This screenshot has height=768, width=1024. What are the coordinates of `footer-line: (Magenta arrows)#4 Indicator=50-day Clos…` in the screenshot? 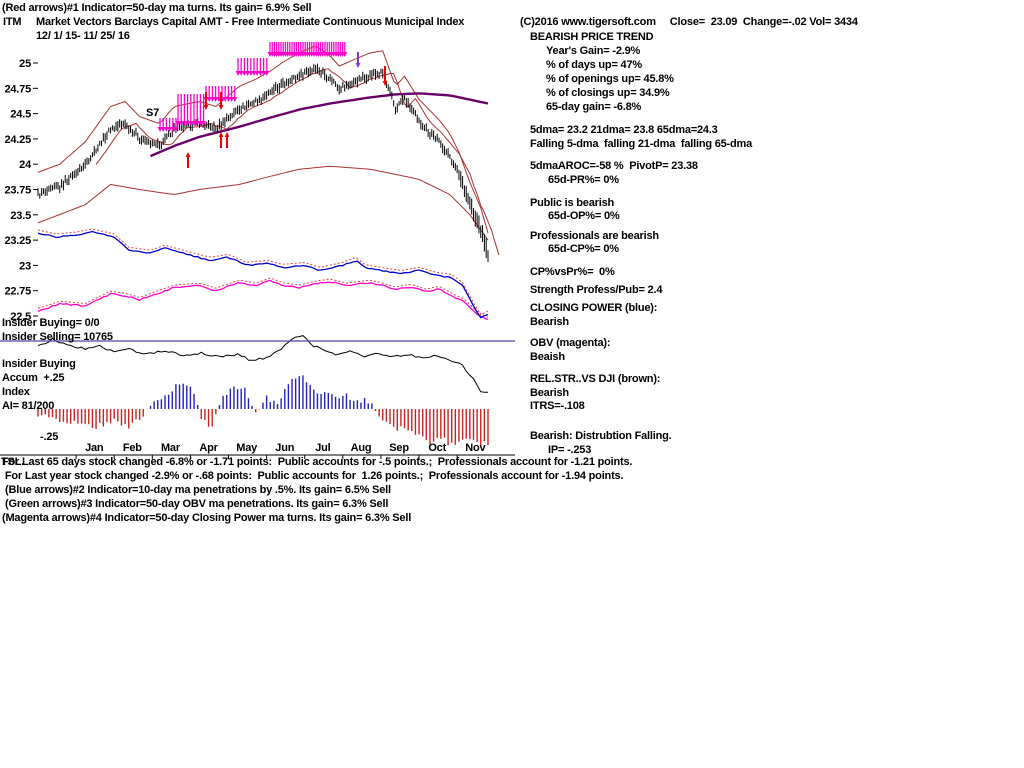 It's located at (207, 518).